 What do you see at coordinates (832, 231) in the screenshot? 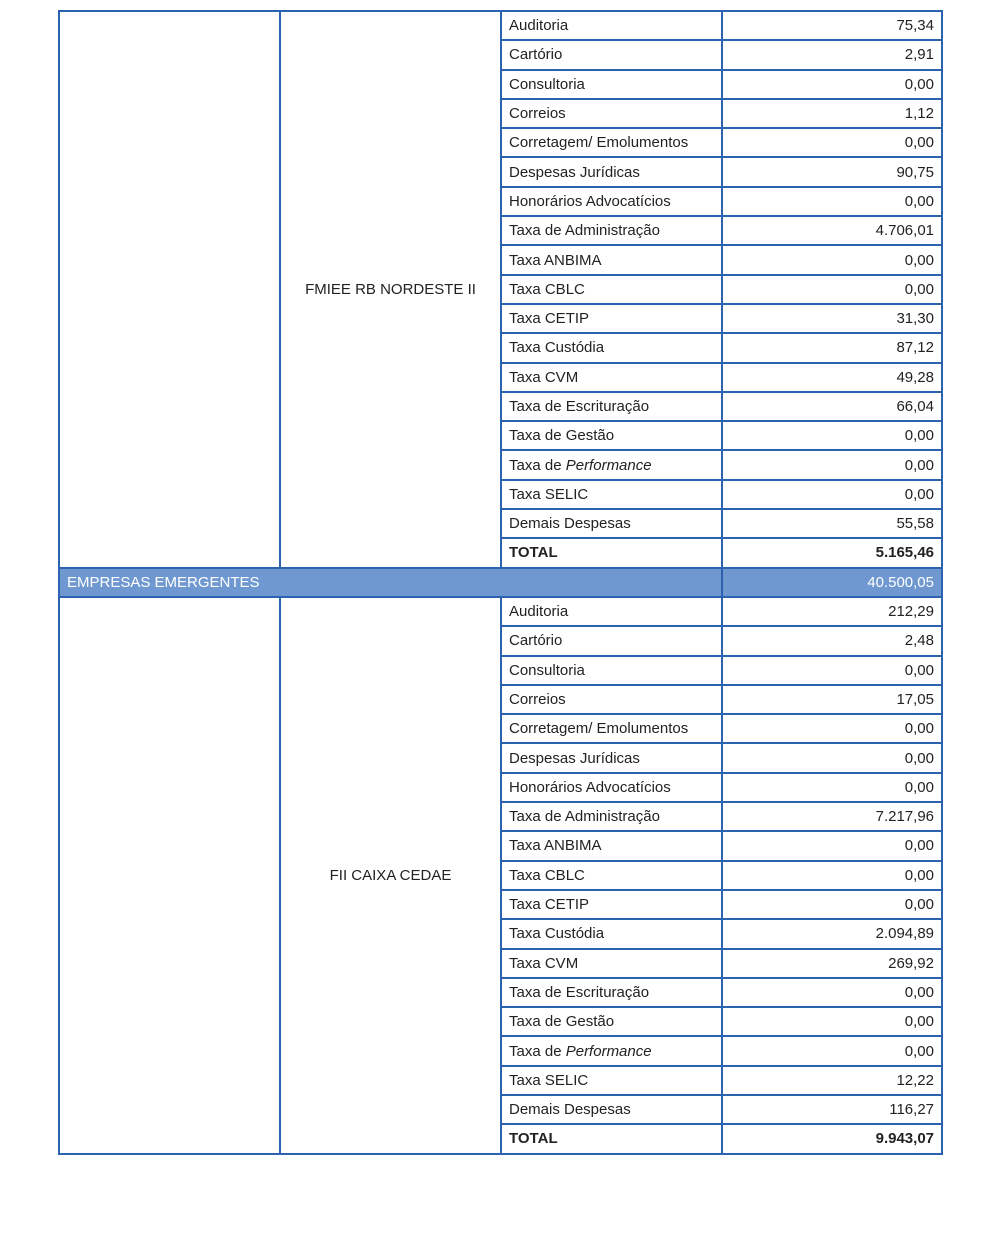
I see `expense-value: 4.706,01` at bounding box center [832, 231].